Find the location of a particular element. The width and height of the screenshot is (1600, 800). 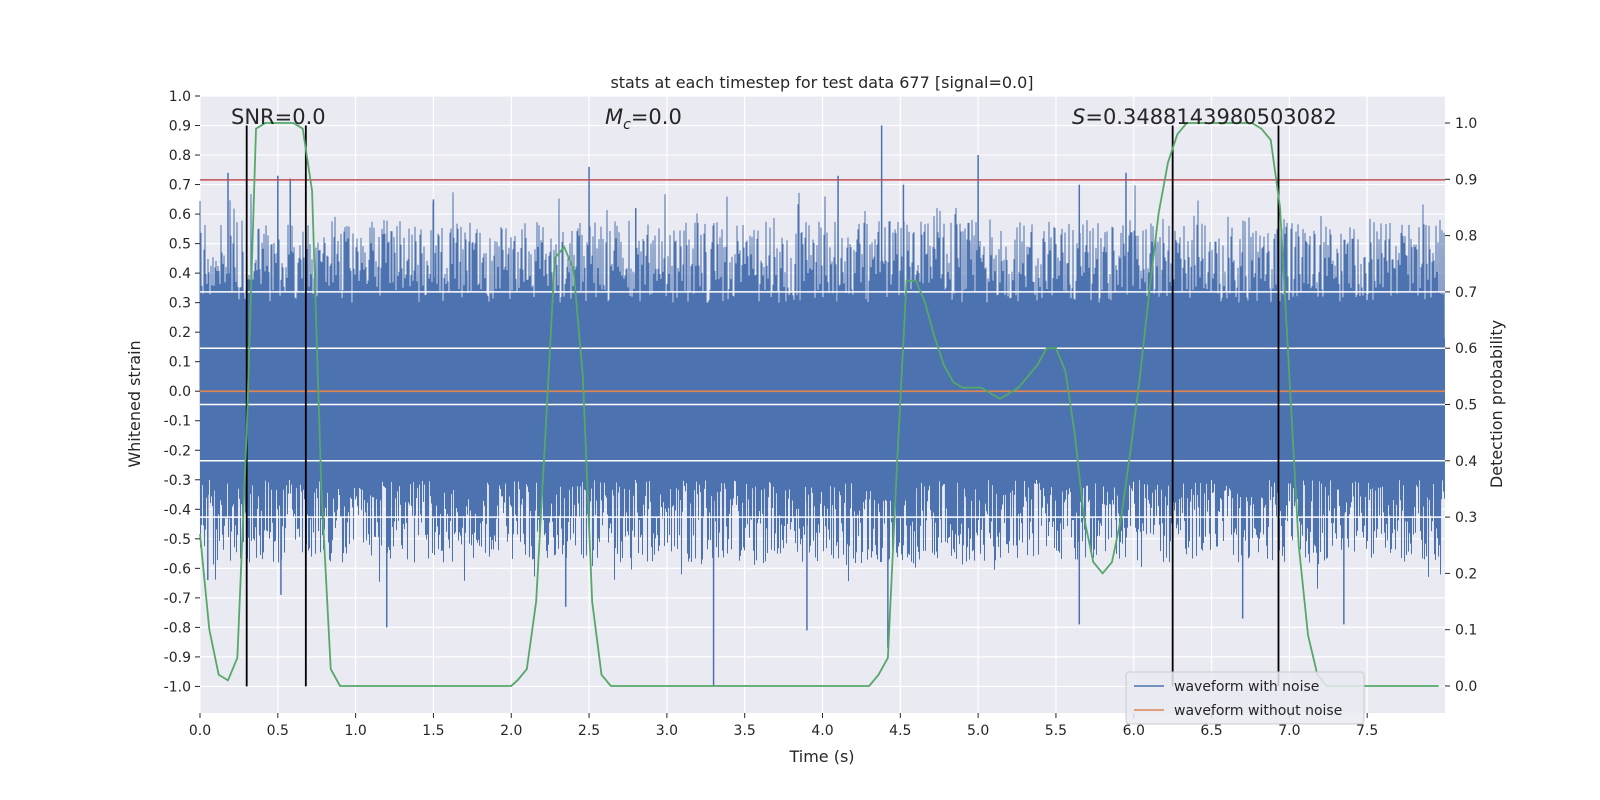

y-tick-label: 0.3 is located at coordinates (180, 304).